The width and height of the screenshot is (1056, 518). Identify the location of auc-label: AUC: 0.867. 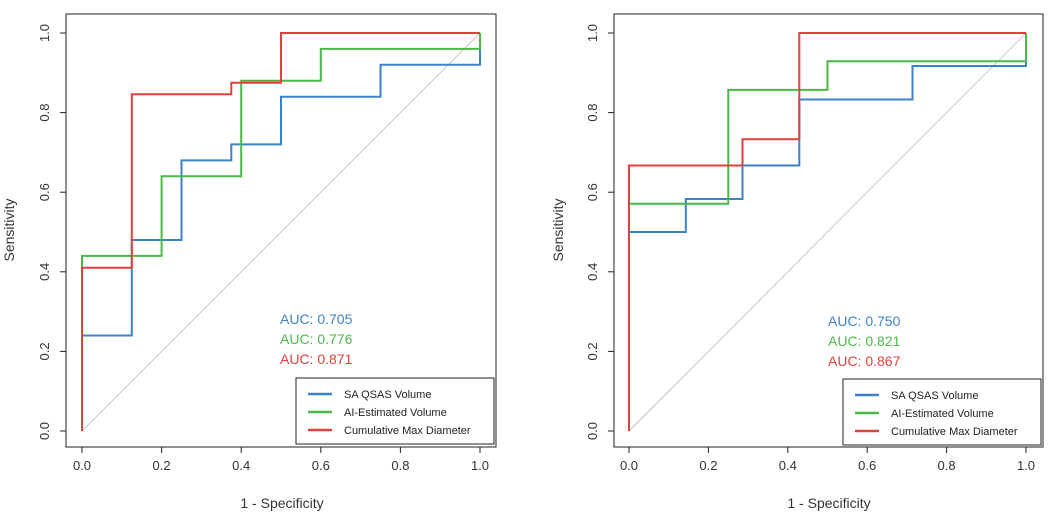
(864, 361).